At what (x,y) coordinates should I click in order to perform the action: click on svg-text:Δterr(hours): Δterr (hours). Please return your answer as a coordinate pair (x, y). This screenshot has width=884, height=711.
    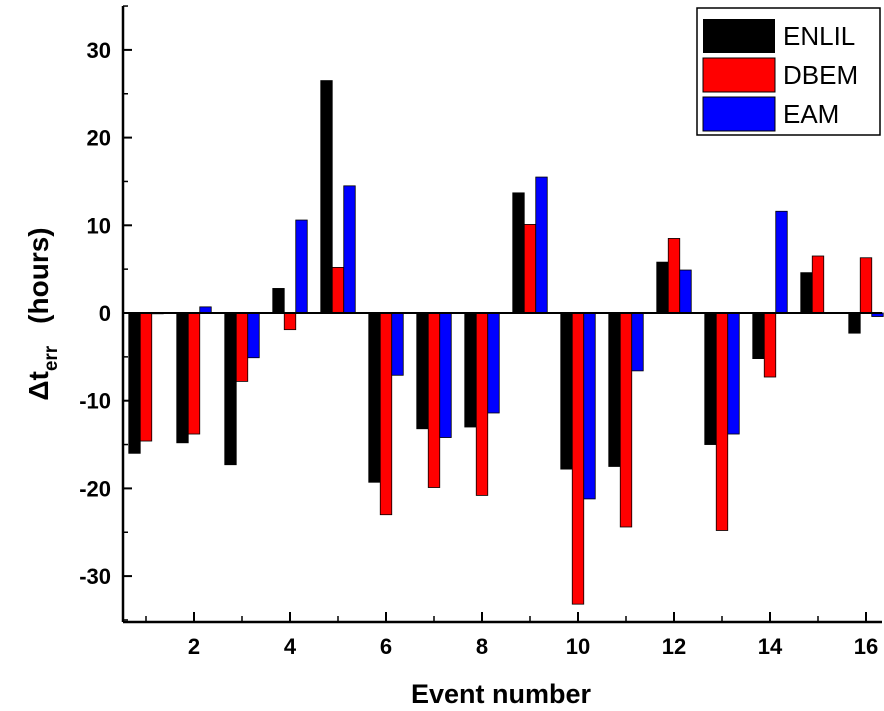
    Looking at the image, I should click on (42, 313).